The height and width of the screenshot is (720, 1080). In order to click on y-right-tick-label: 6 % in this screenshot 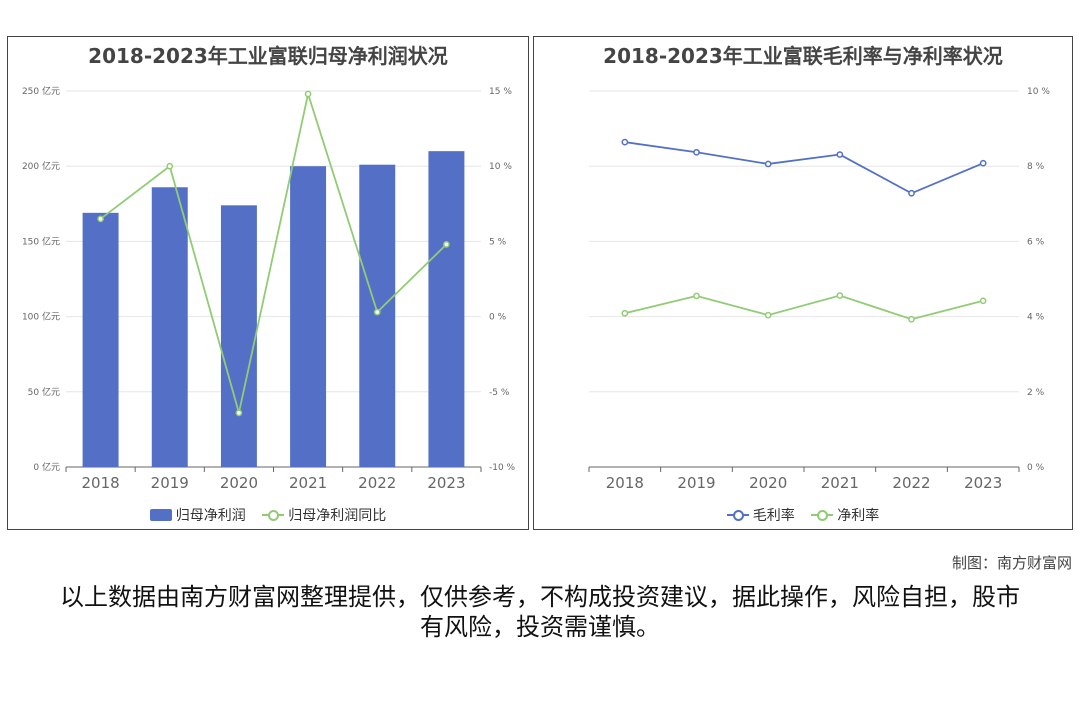, I will do `click(1036, 242)`.